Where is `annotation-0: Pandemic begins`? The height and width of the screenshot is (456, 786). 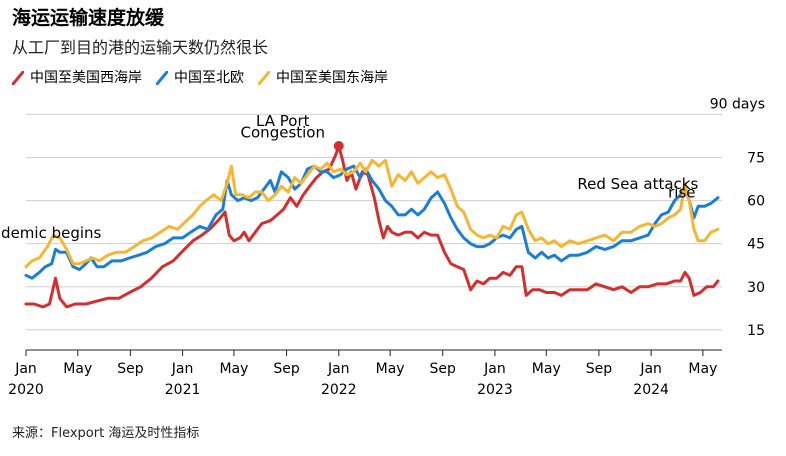
annotation-0: Pandemic begins is located at coordinates (51, 233).